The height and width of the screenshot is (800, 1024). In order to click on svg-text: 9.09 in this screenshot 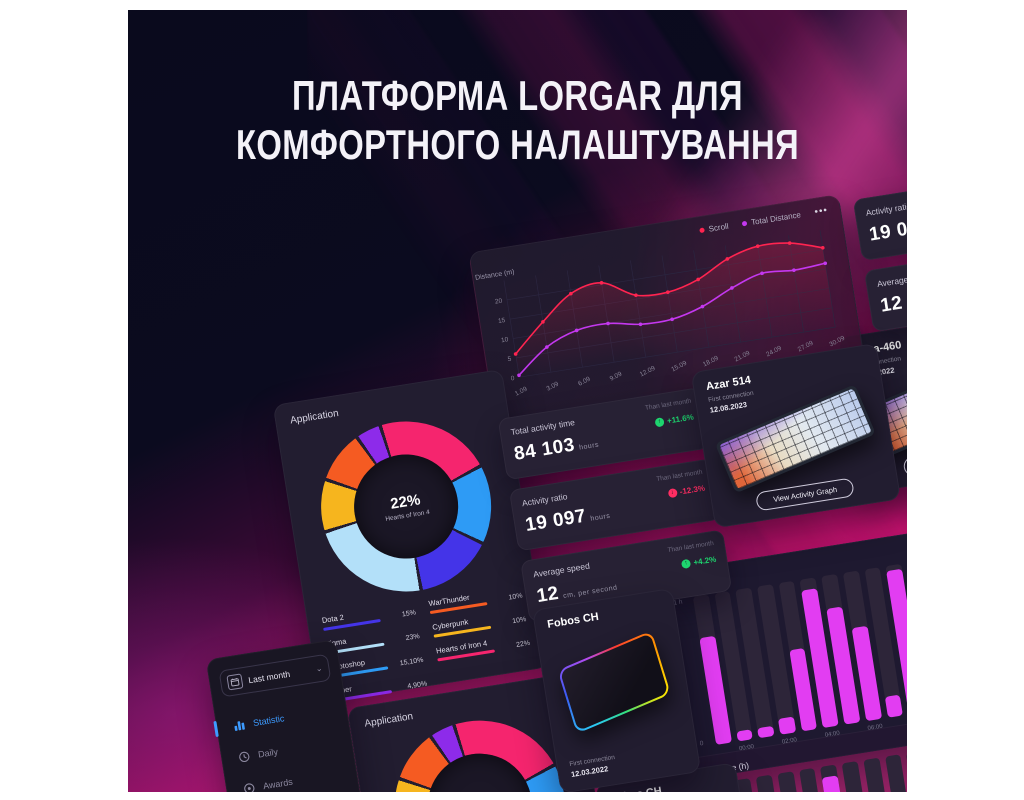, I will do `click(616, 376)`.